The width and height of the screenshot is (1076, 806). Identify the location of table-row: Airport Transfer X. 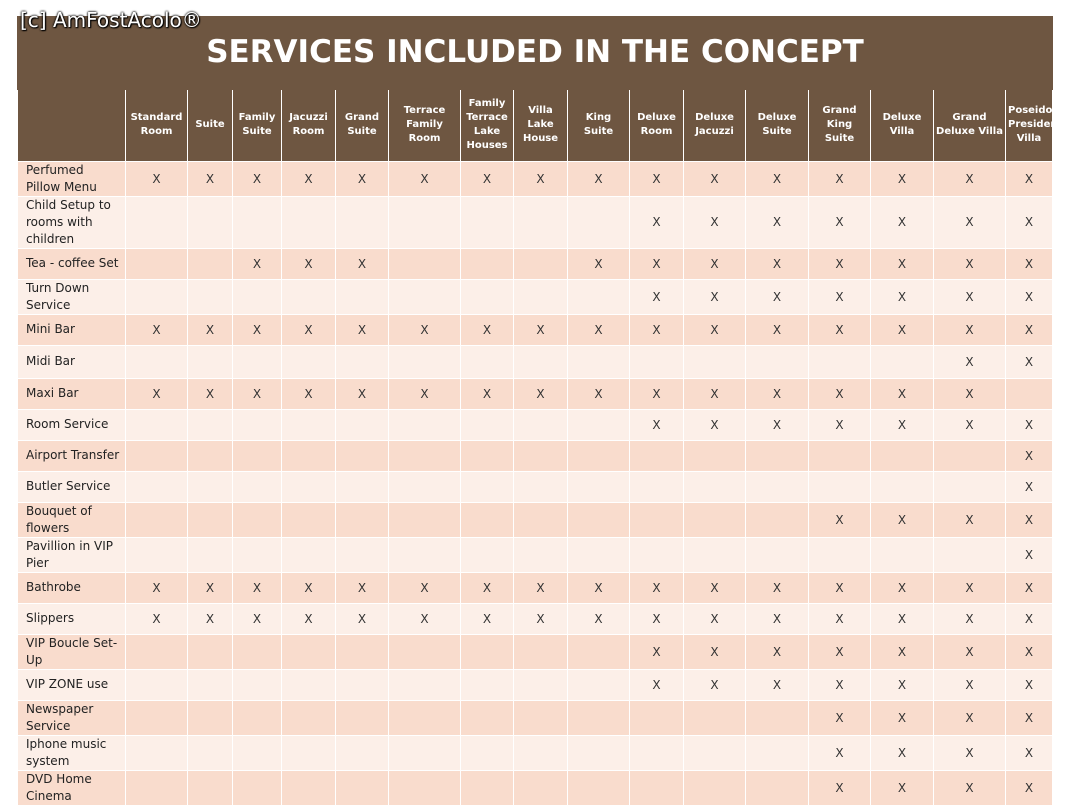
(535, 455).